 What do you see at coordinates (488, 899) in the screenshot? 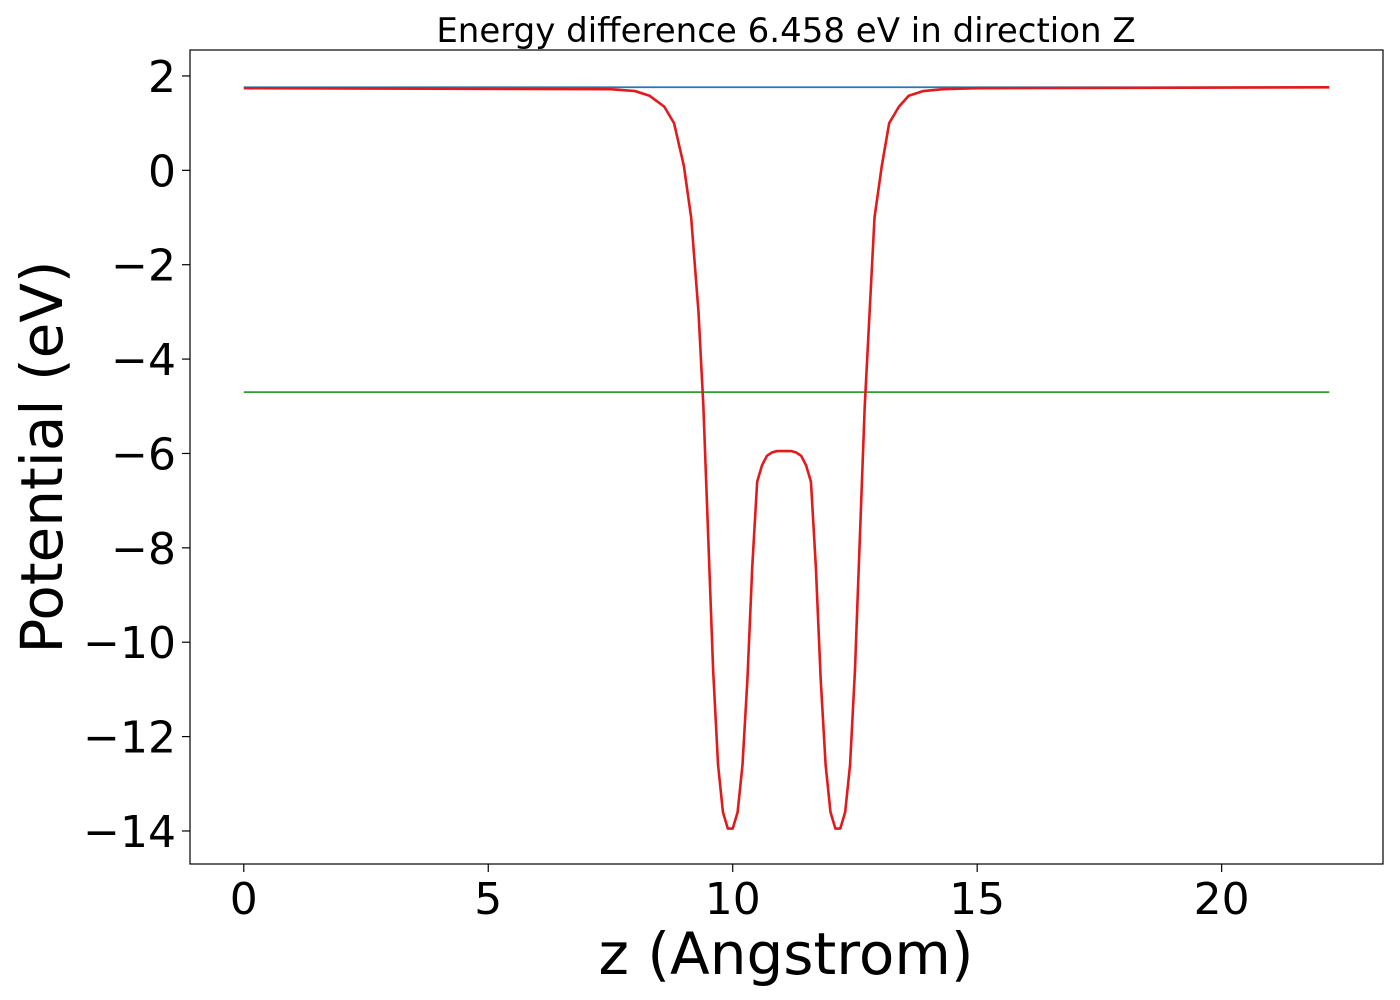
I see `x-tick-label: 5` at bounding box center [488, 899].